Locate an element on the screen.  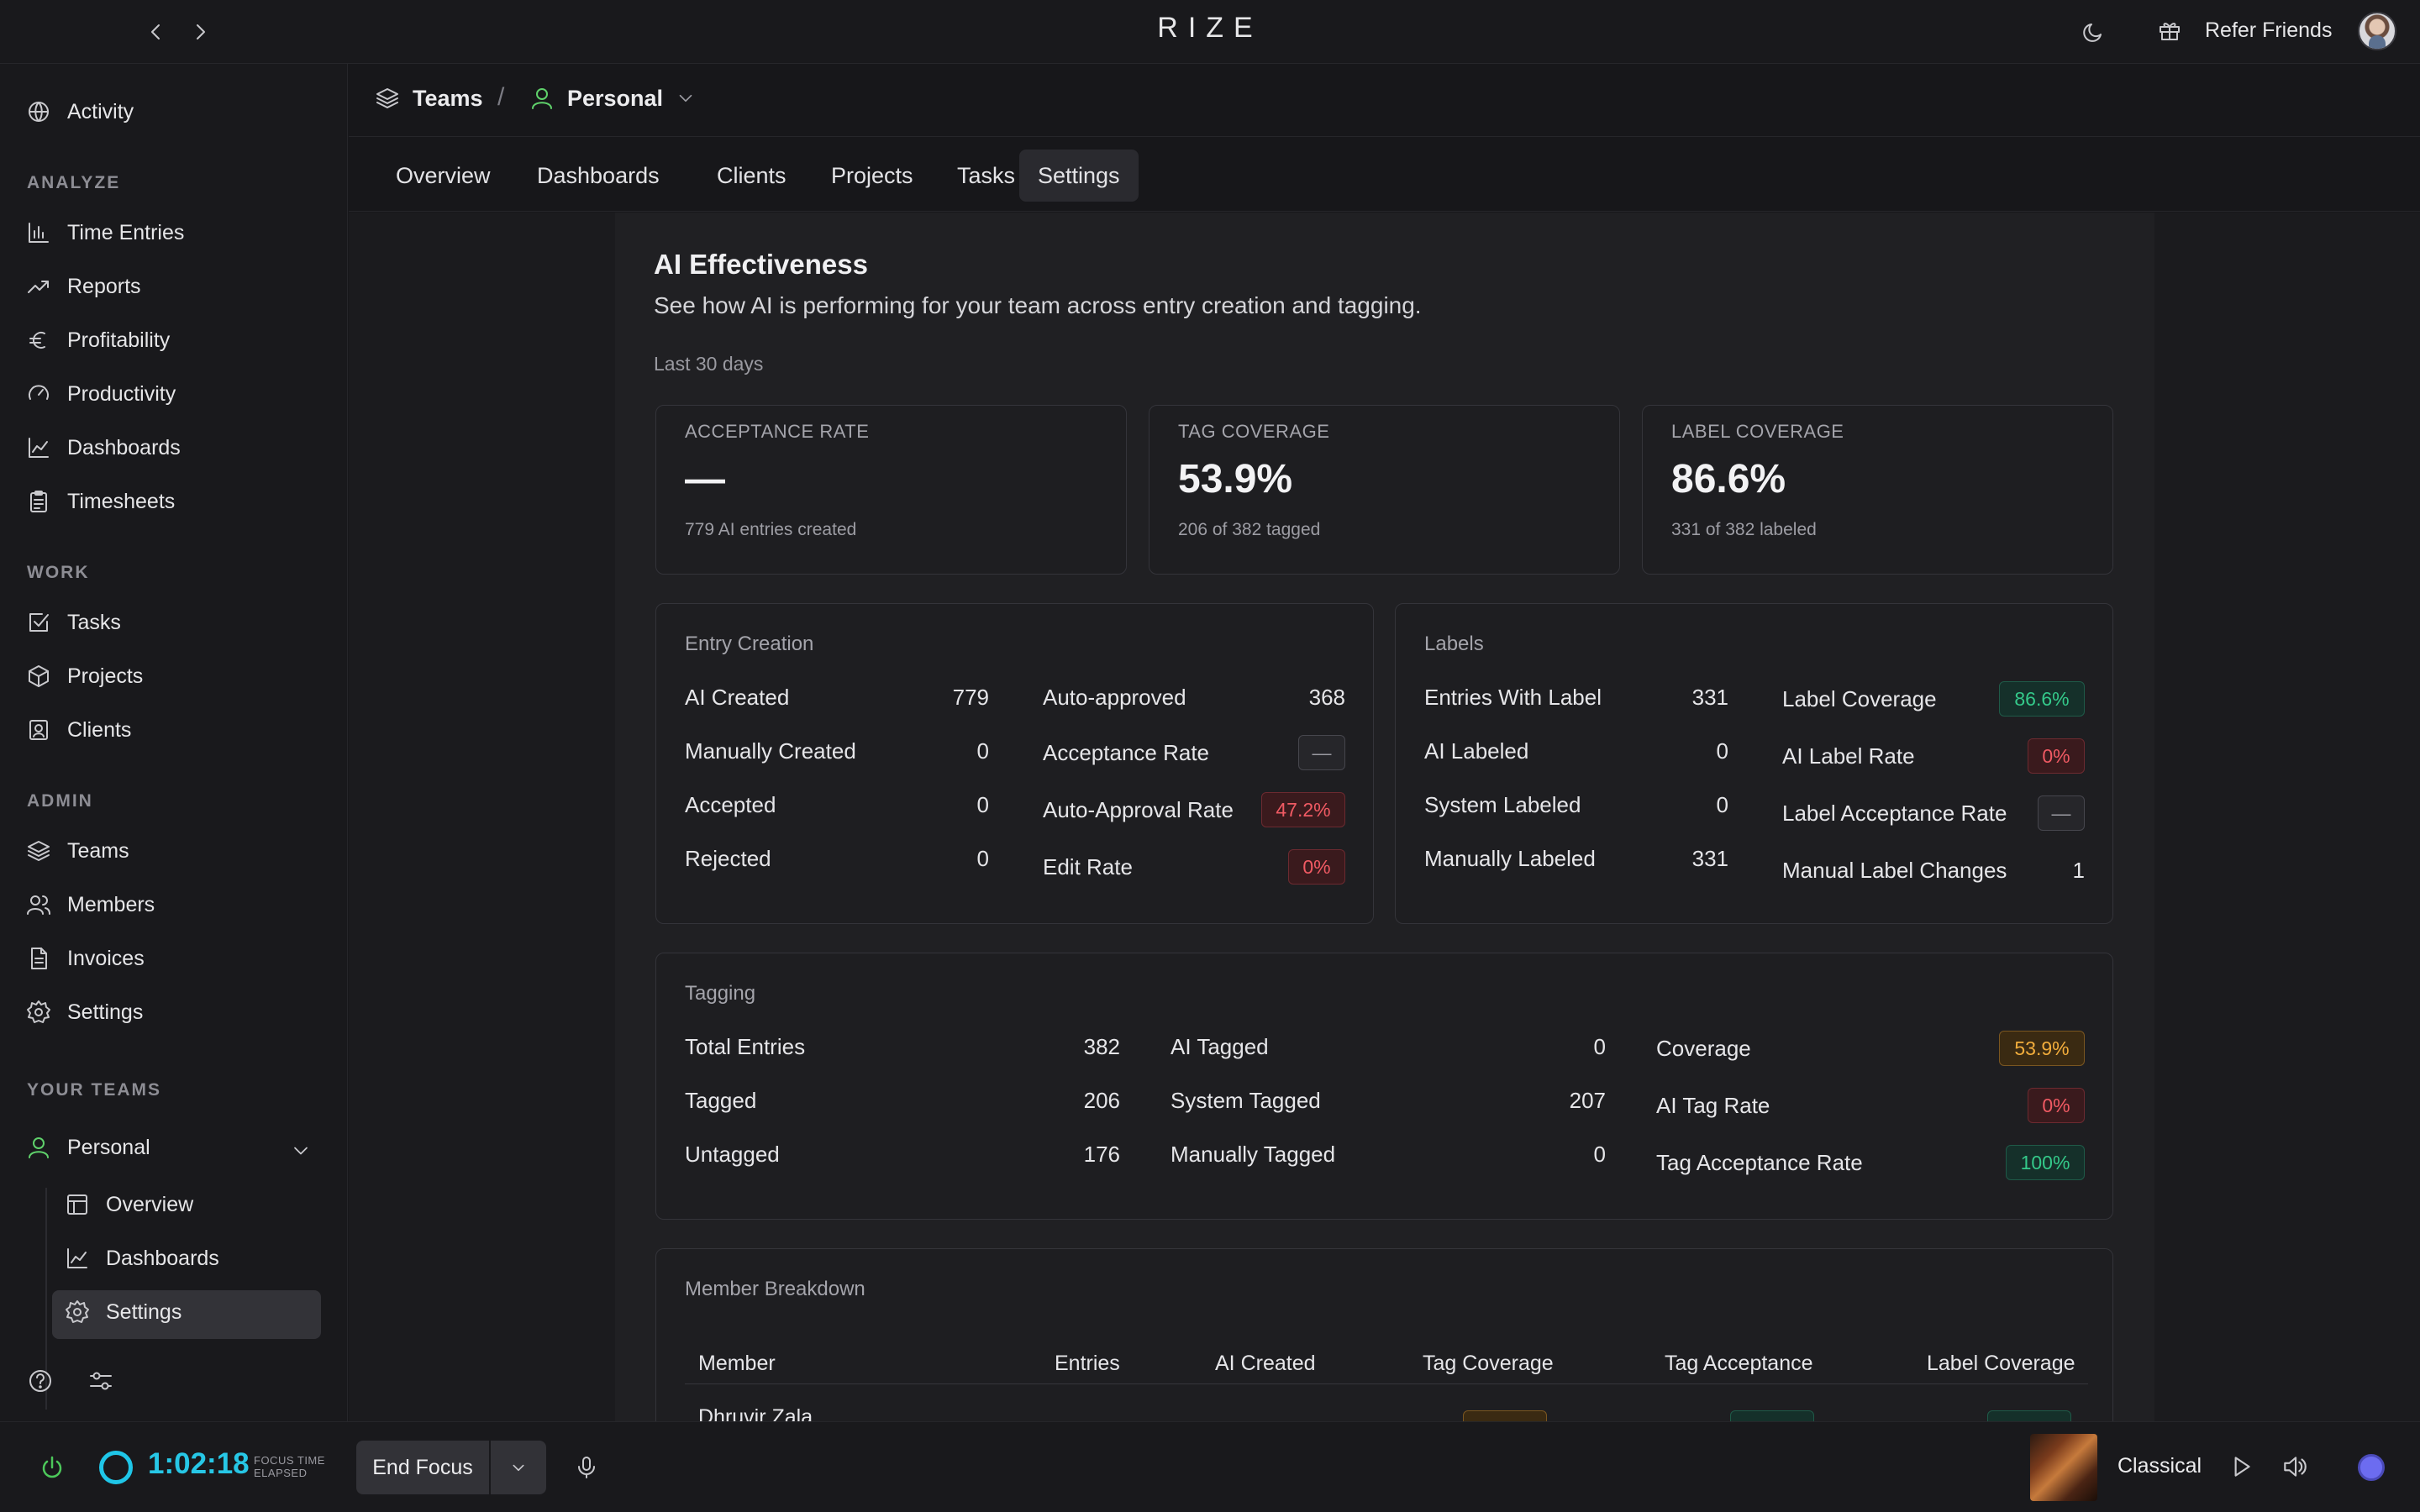
table-header-member: Member is located at coordinates (737, 1363).